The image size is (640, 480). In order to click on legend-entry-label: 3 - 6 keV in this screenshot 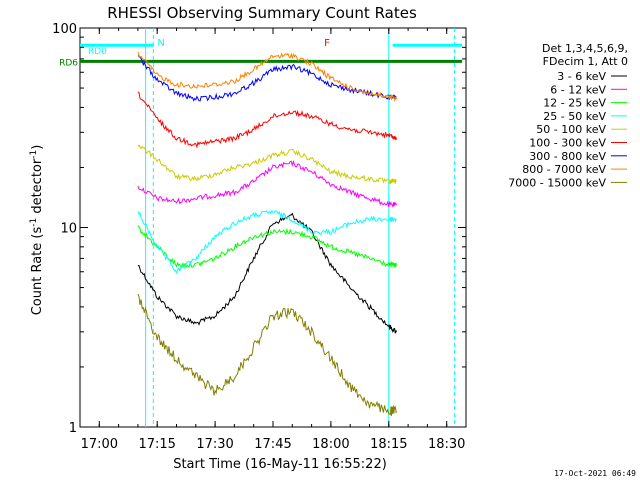, I will do `click(581, 76)`.